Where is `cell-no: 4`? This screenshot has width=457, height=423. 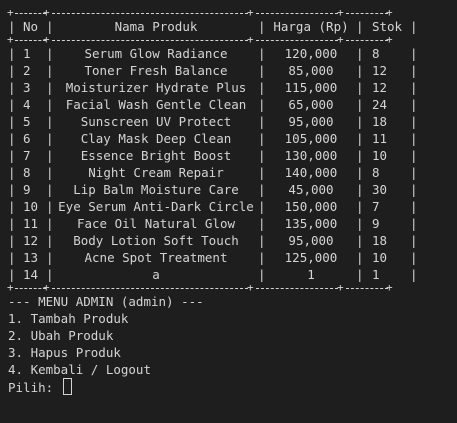 cell-no: 4 is located at coordinates (27, 104).